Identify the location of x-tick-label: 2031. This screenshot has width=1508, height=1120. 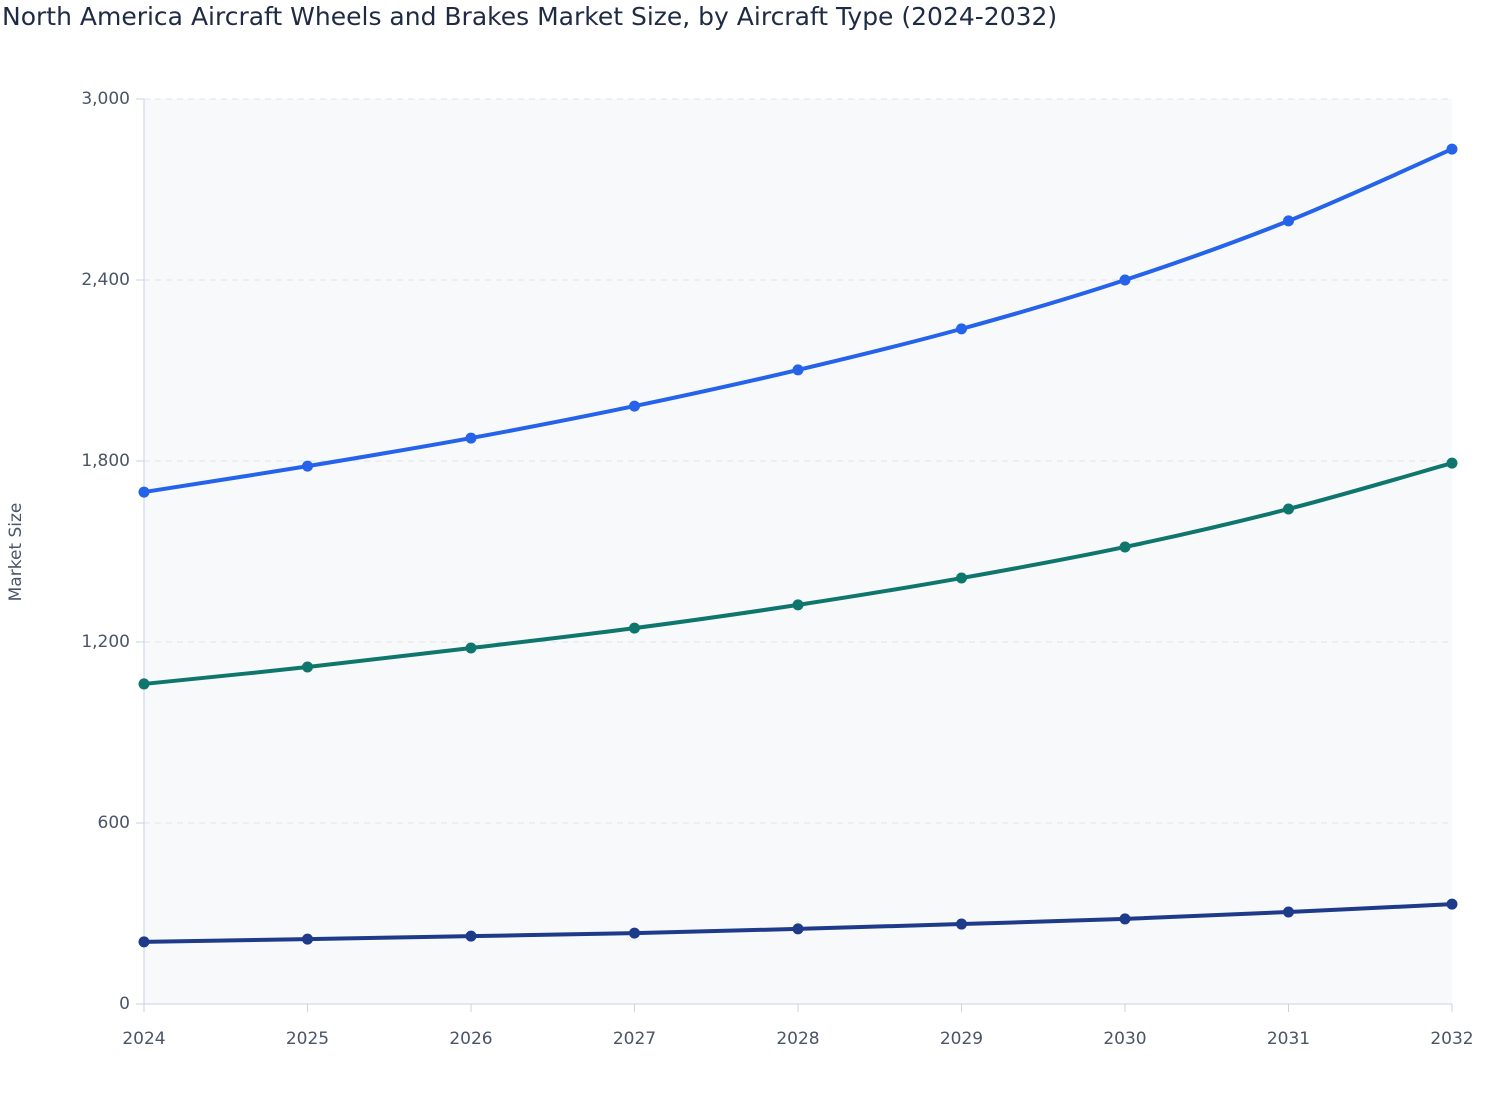
(1288, 1039).